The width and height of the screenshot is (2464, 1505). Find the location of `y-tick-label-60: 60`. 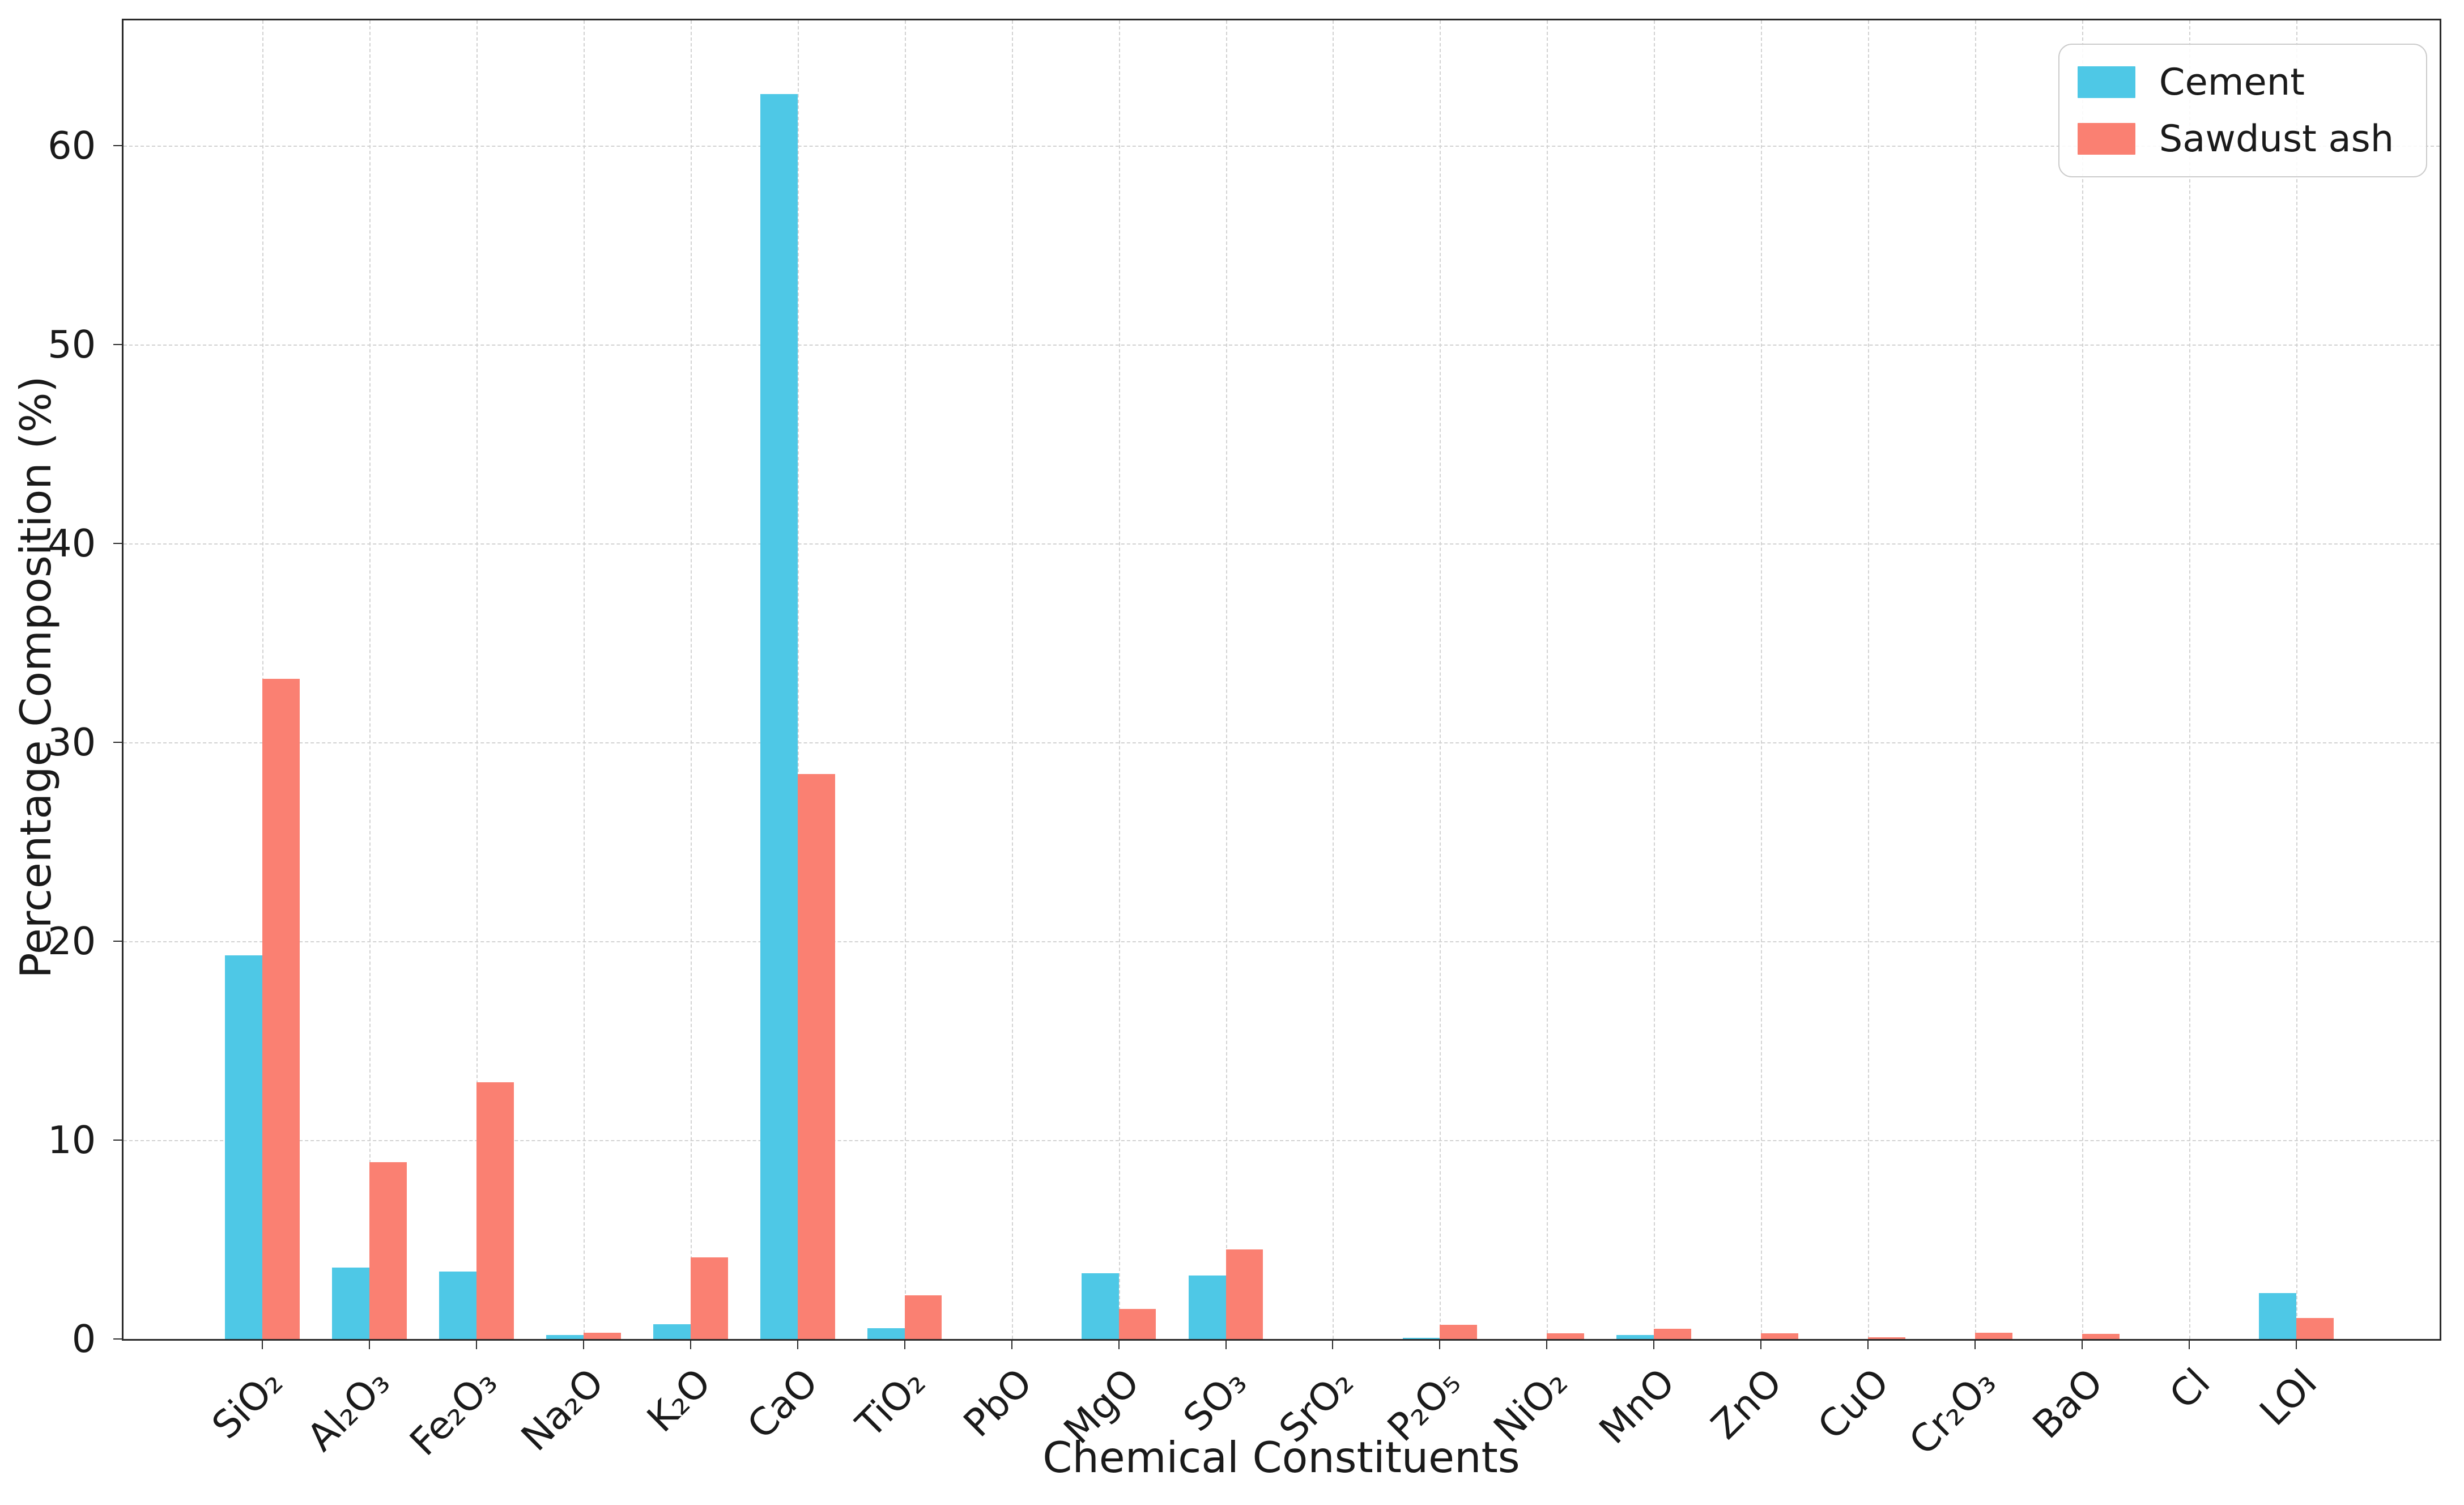

y-tick-label-60: 60 is located at coordinates (72, 146).